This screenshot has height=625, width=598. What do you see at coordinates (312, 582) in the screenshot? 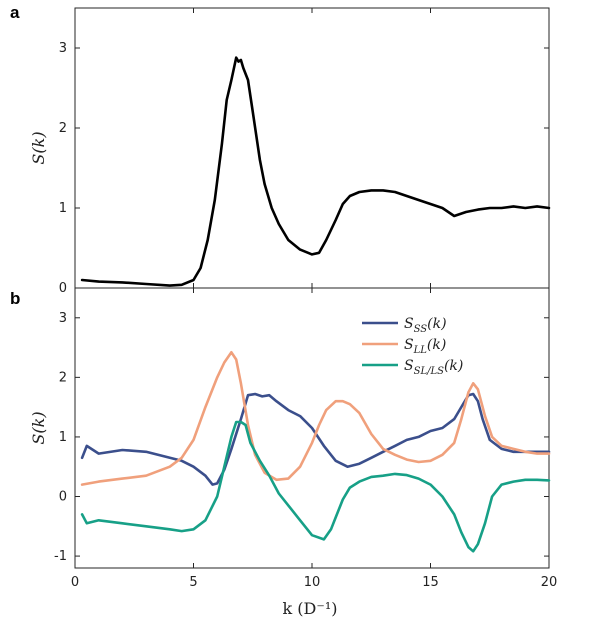
I see `x-tick-label: 10` at bounding box center [312, 582].